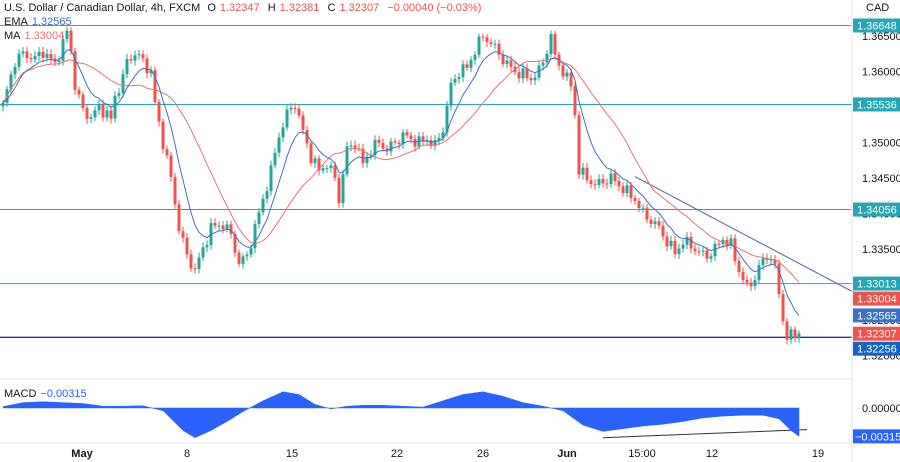 The height and width of the screenshot is (462, 900). I want to click on time-axis: May 8 15 22 26 Jun 15:00 12 19, so click(447, 454).